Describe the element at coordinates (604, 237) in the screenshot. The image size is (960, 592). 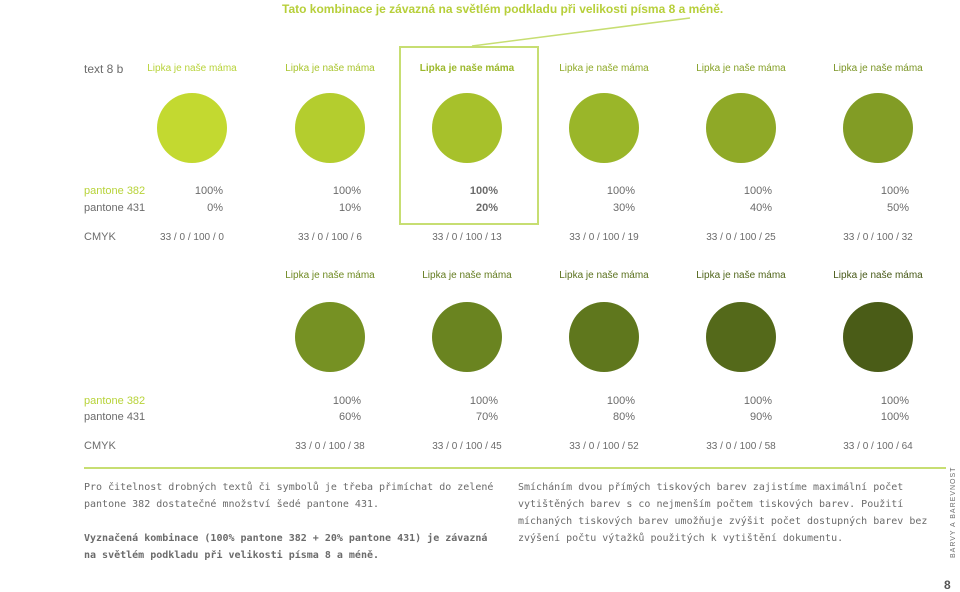
I see `row1-cmyk-value-4: 33 / 0 / 100 / 19` at that location.